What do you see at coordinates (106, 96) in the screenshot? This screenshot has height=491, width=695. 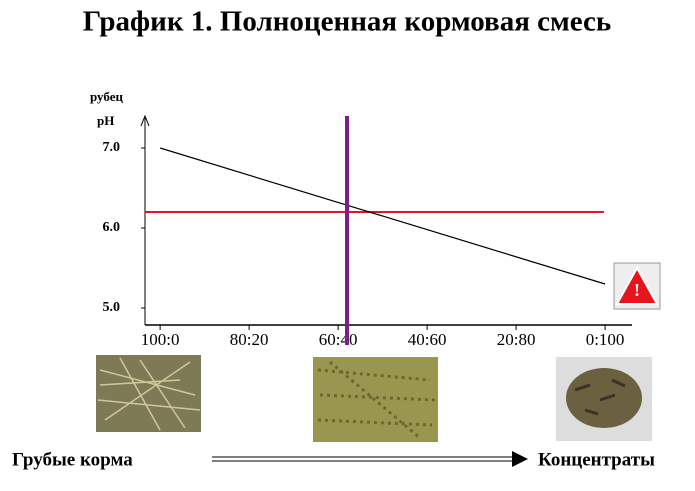 I see `y-axis-label: рубец` at bounding box center [106, 96].